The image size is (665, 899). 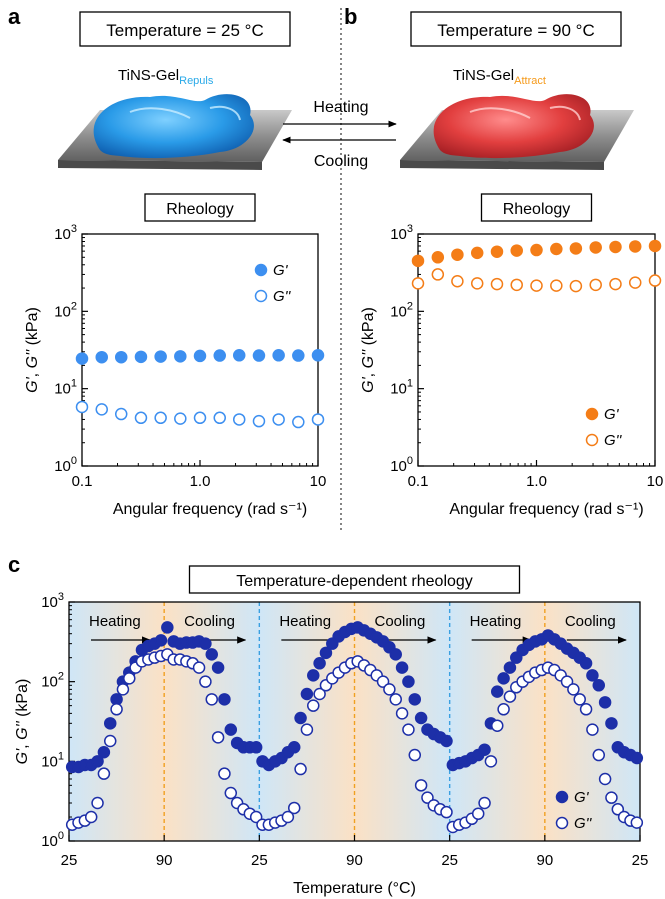 What do you see at coordinates (65, 233) in the screenshot?
I see `y-tick-label: 10³` at bounding box center [65, 233].